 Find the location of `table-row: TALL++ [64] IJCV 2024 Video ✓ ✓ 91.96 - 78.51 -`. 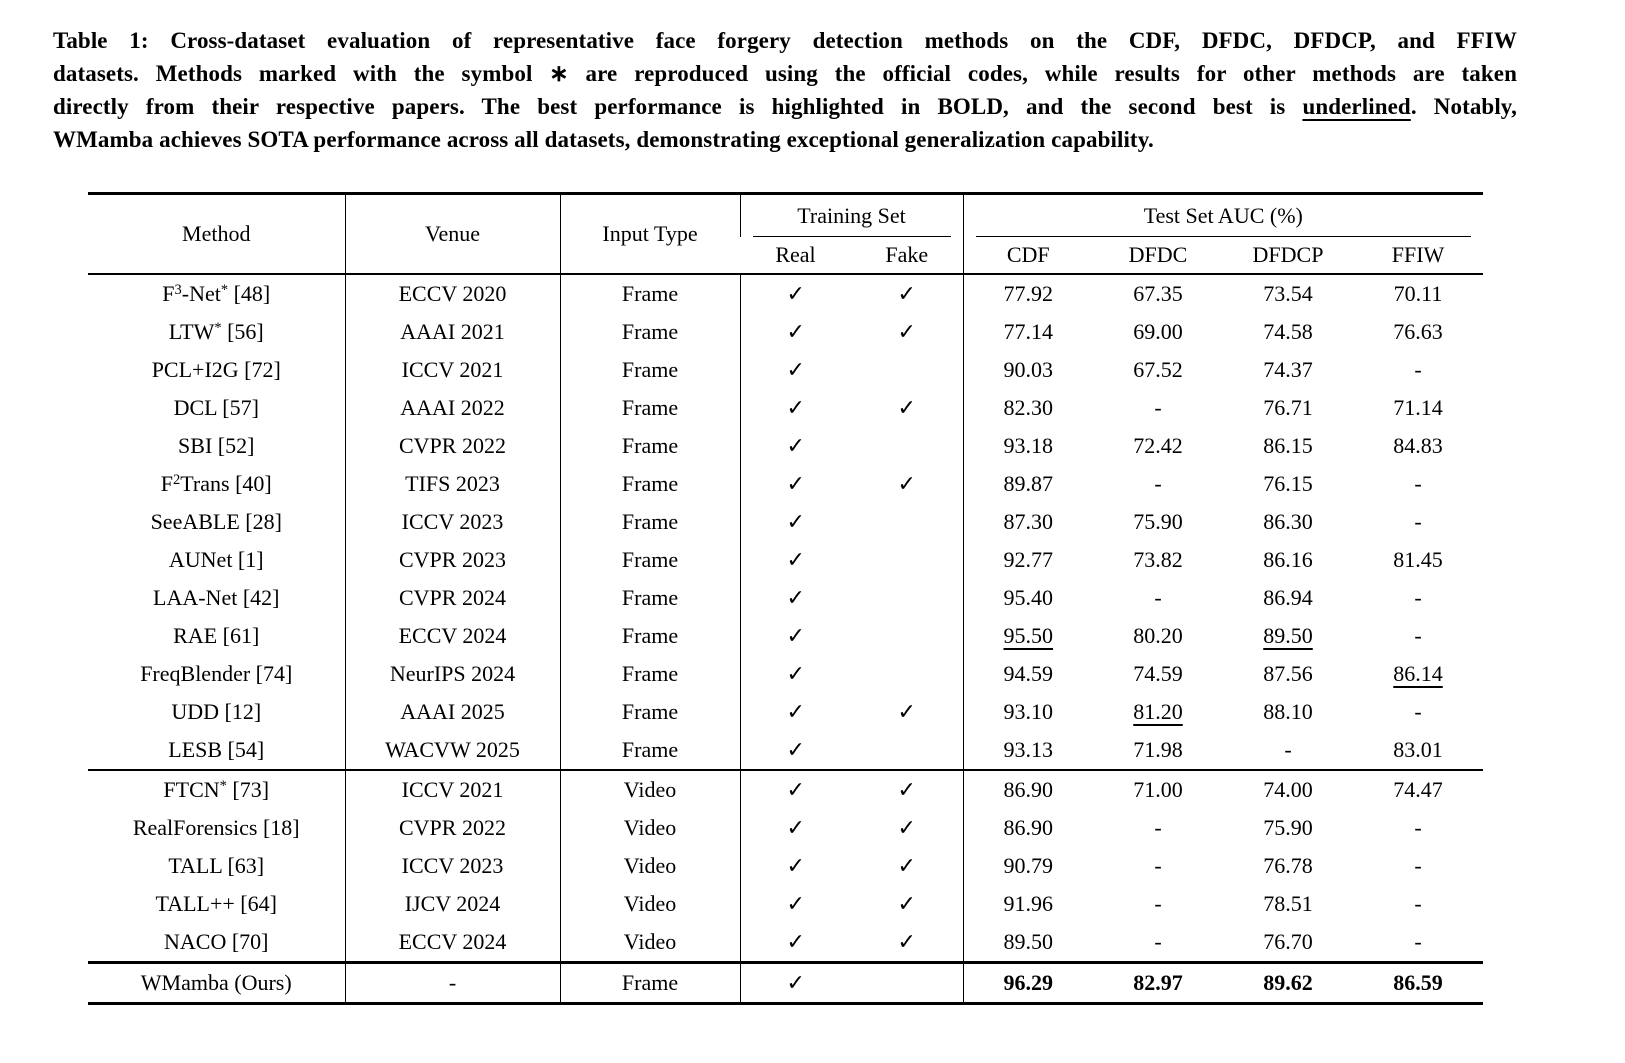

table-row: TALL++ [64] IJCV 2024 Video ✓ ✓ 91.96 - 78.51 - is located at coordinates (785, 904).